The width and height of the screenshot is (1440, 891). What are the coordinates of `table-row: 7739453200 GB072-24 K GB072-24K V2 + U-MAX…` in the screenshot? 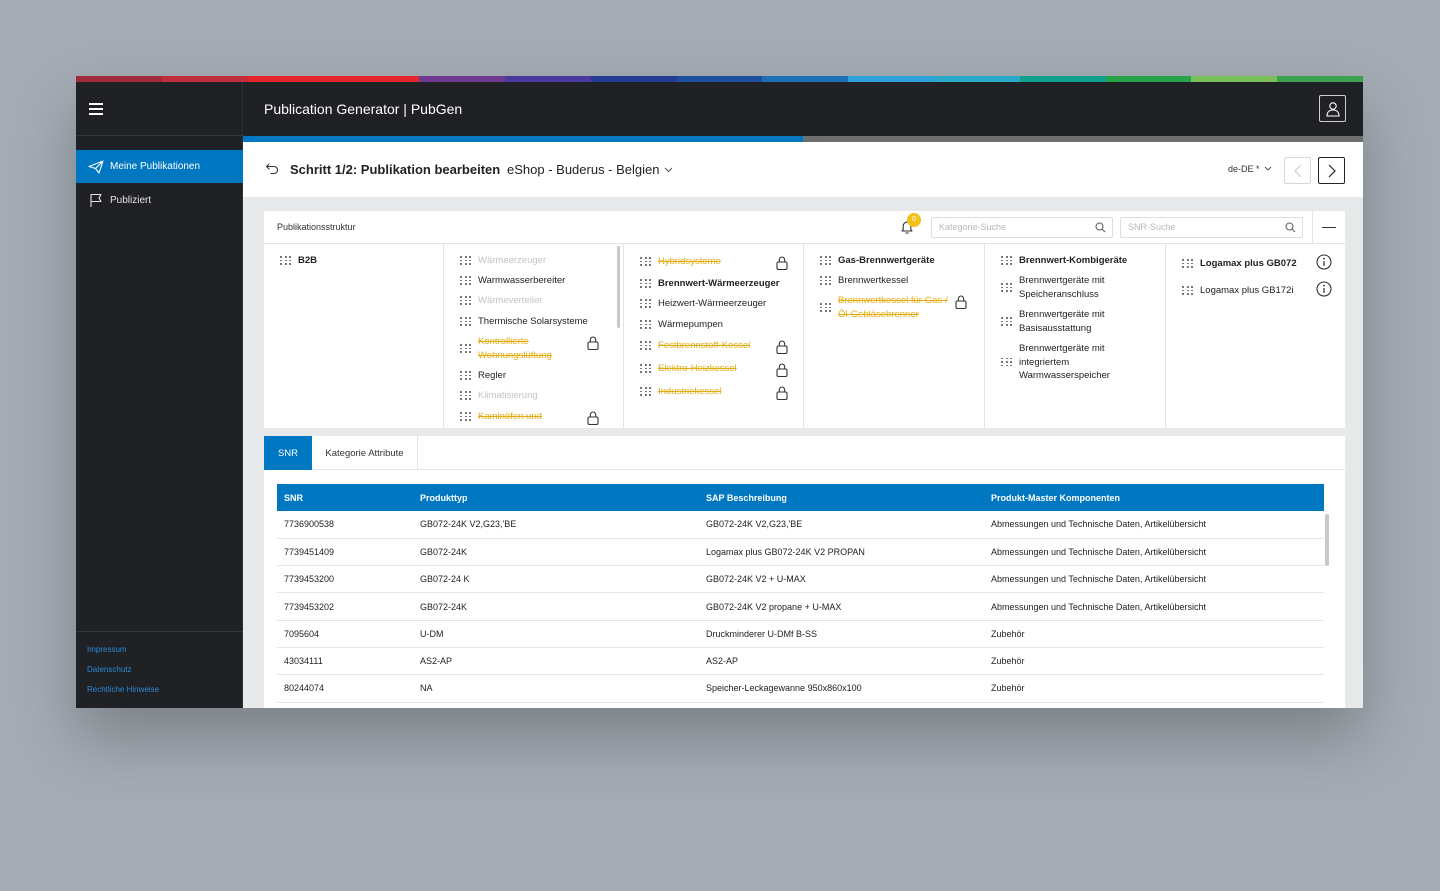 It's located at (800, 579).